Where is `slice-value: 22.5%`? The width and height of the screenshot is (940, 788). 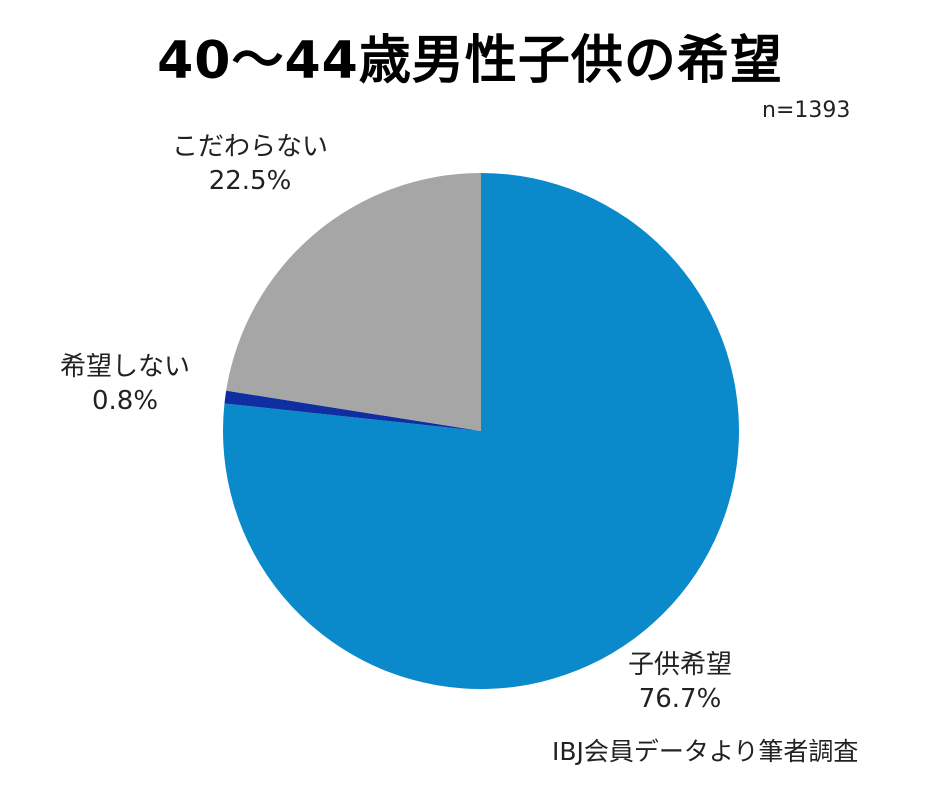 slice-value: 22.5% is located at coordinates (250, 181).